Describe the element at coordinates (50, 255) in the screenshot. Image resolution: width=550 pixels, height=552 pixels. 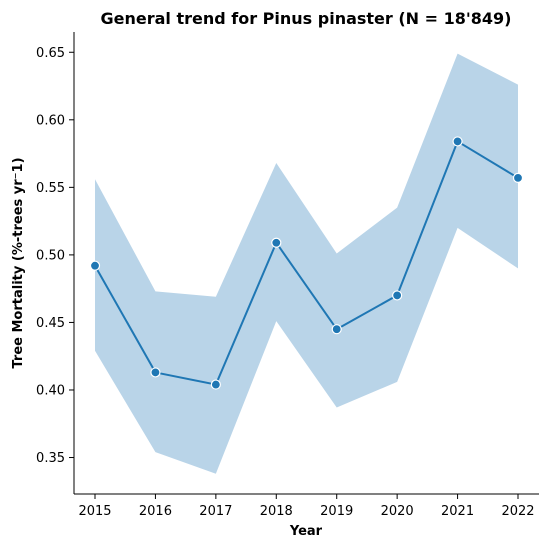
I see `y-tick-label: 0.50` at that location.